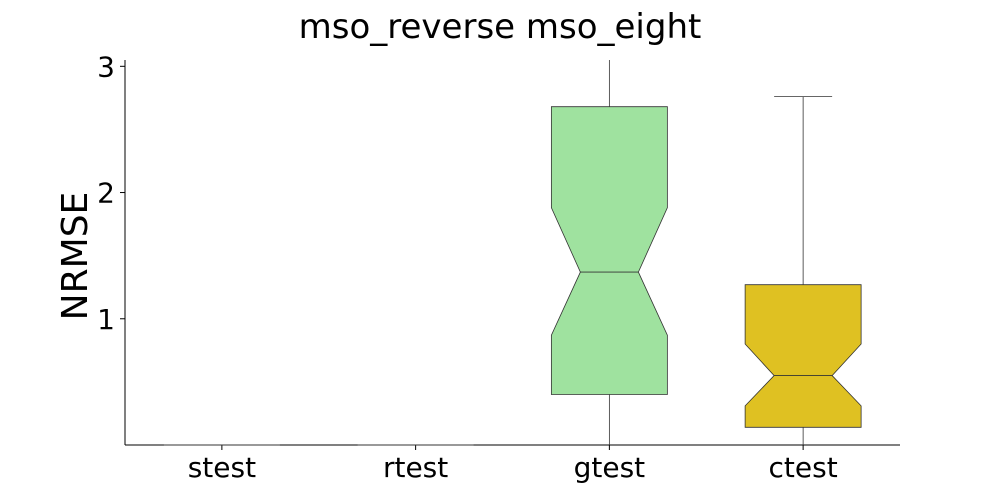  I want to click on y-tick-label: 3, so click(106, 66).